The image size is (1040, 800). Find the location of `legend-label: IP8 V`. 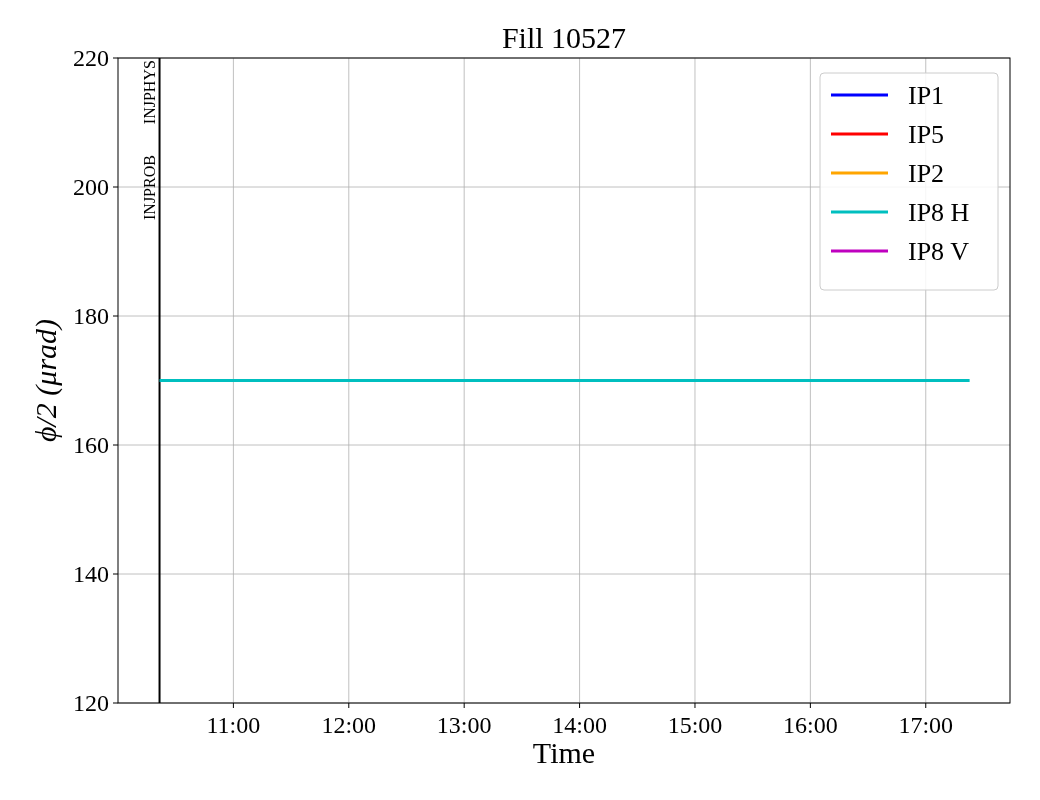

legend-label: IP8 V is located at coordinates (939, 251).